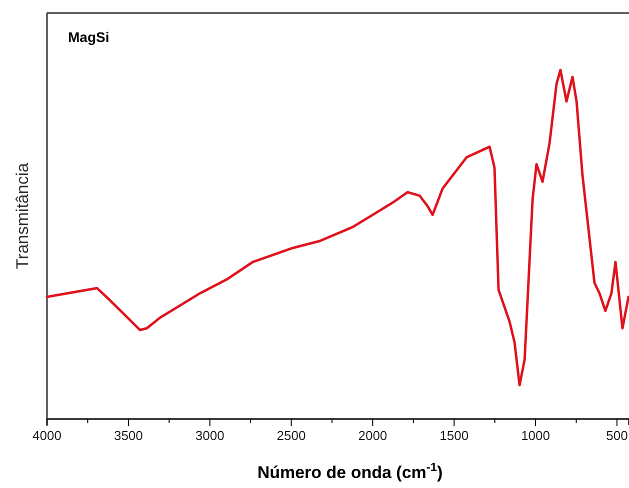 The image size is (629, 488). What do you see at coordinates (373, 436) in the screenshot?
I see `x-tick-label: 2000` at bounding box center [373, 436].